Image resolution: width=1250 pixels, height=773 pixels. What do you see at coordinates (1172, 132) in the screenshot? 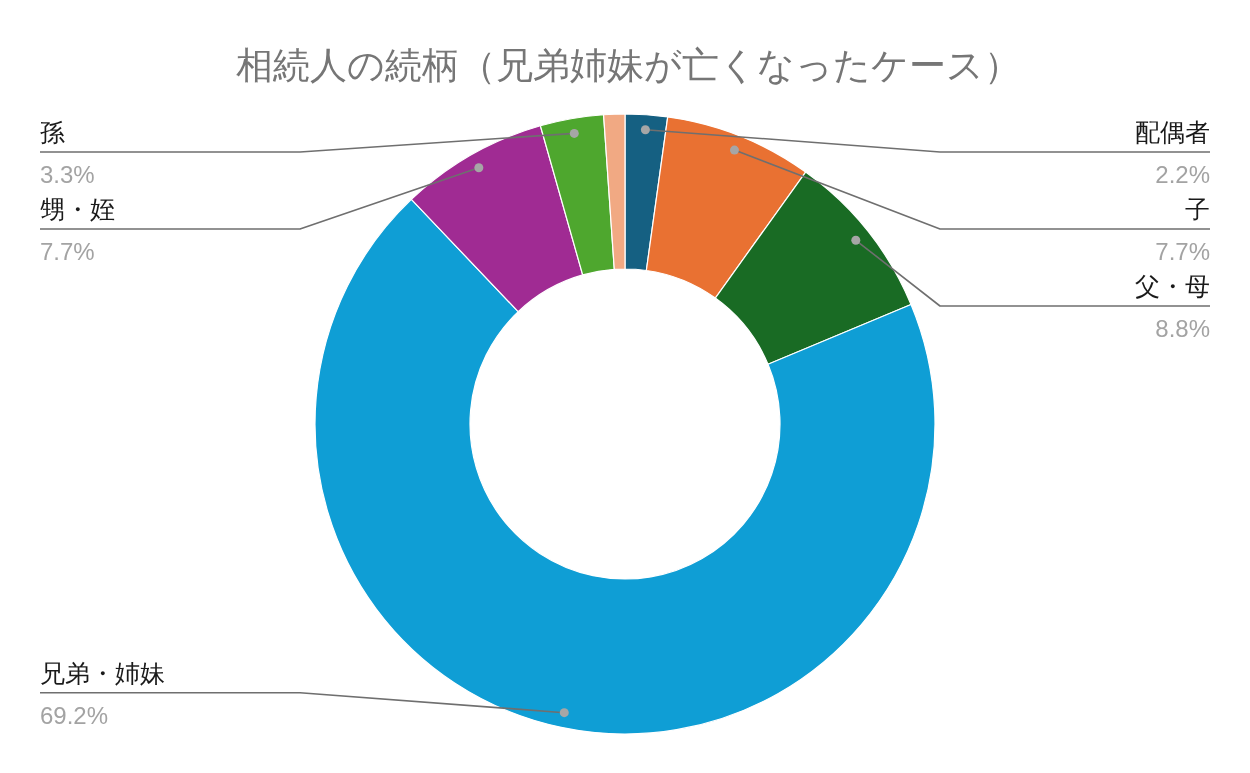
I see `category-label: 配偶者` at bounding box center [1172, 132].